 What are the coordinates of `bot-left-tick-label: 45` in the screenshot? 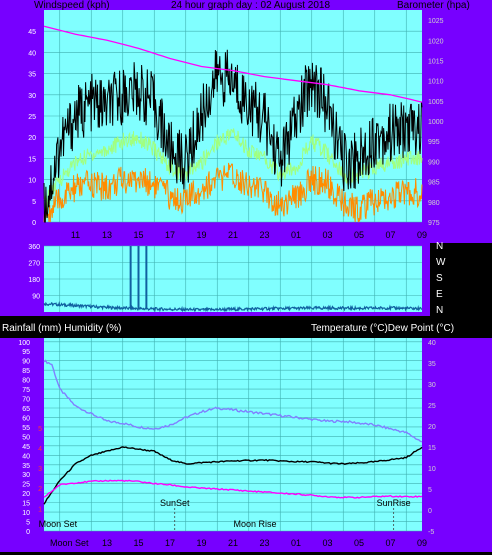 It's located at (26, 447).